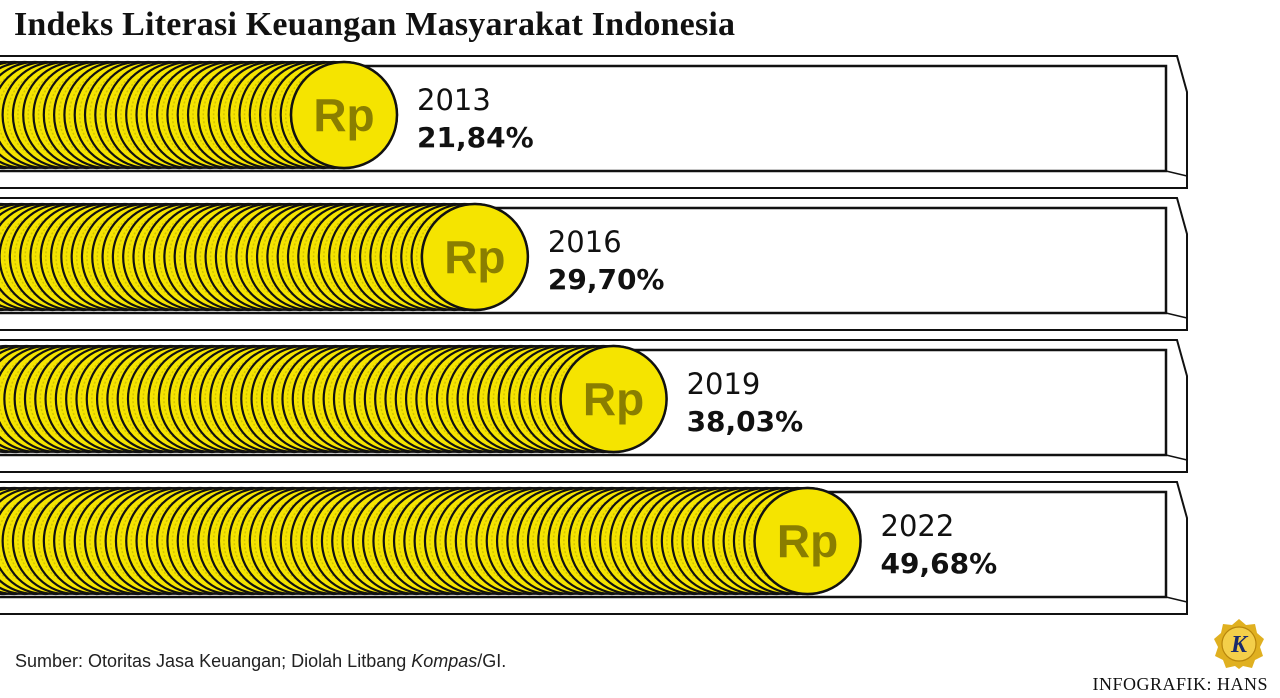 This screenshot has width=1280, height=698. I want to click on bar-2019: Rp, so click(334, 399).